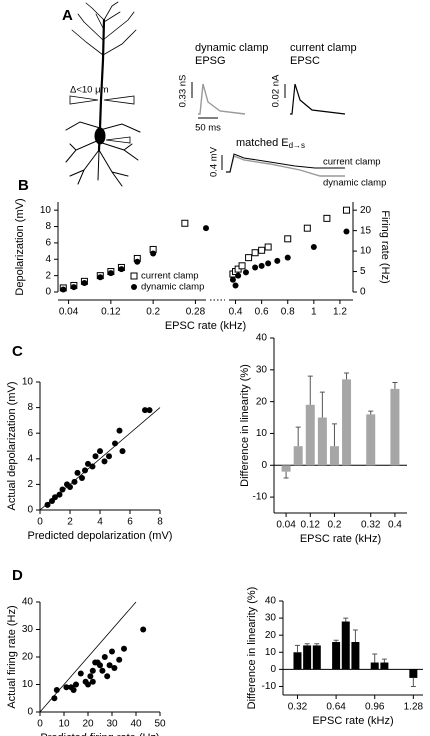 The height and width of the screenshot is (736, 430). Describe the element at coordinates (210, 61) in the screenshot. I see `trace-title: EPSG` at that location.